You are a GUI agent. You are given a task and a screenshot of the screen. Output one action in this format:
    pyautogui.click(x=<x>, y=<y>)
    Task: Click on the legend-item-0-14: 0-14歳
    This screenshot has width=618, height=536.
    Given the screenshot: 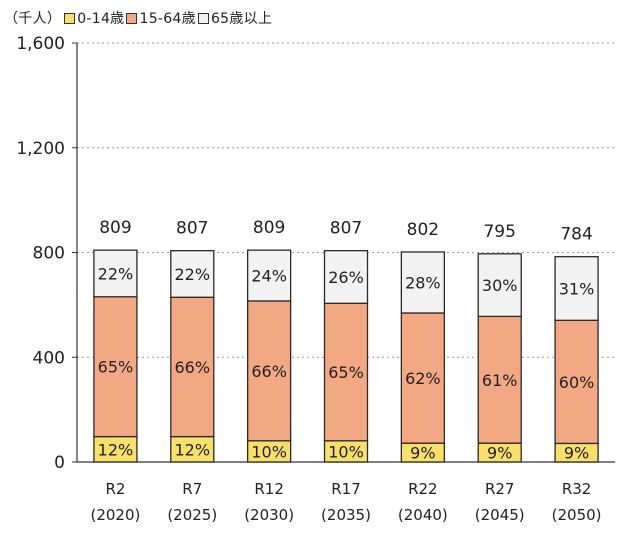 What is the action you would take?
    pyautogui.click(x=94, y=18)
    